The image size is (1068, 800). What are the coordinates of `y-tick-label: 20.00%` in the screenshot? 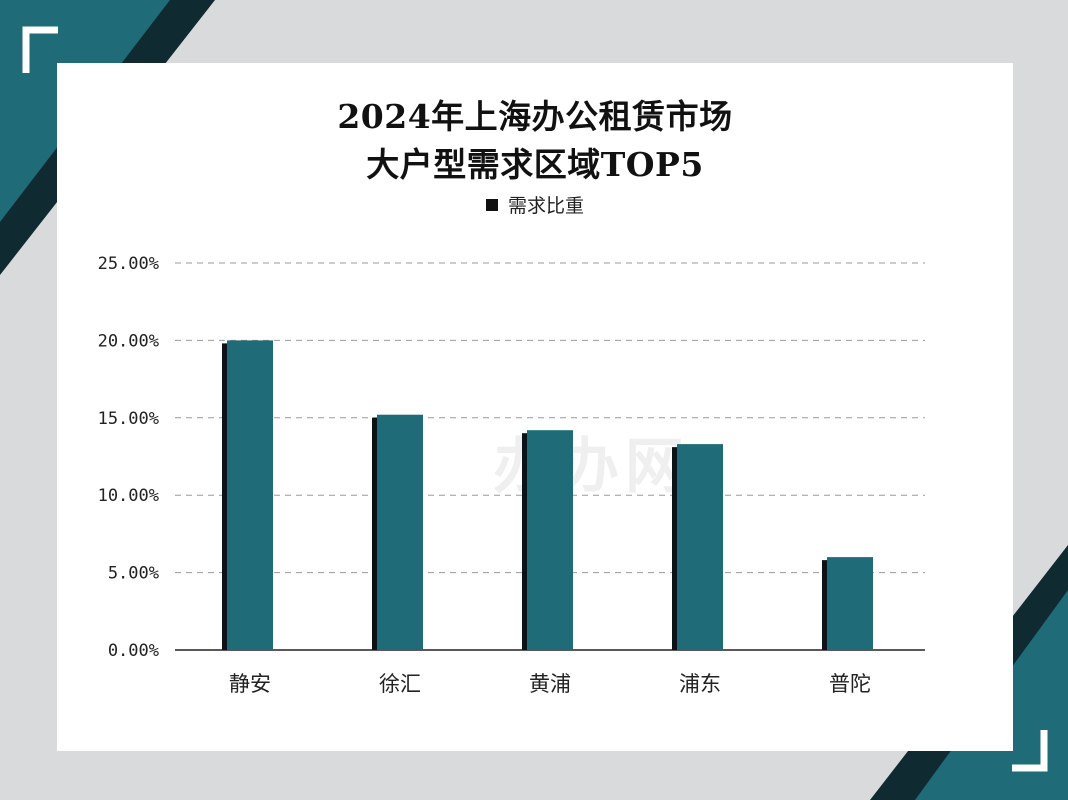 It's located at (128, 341).